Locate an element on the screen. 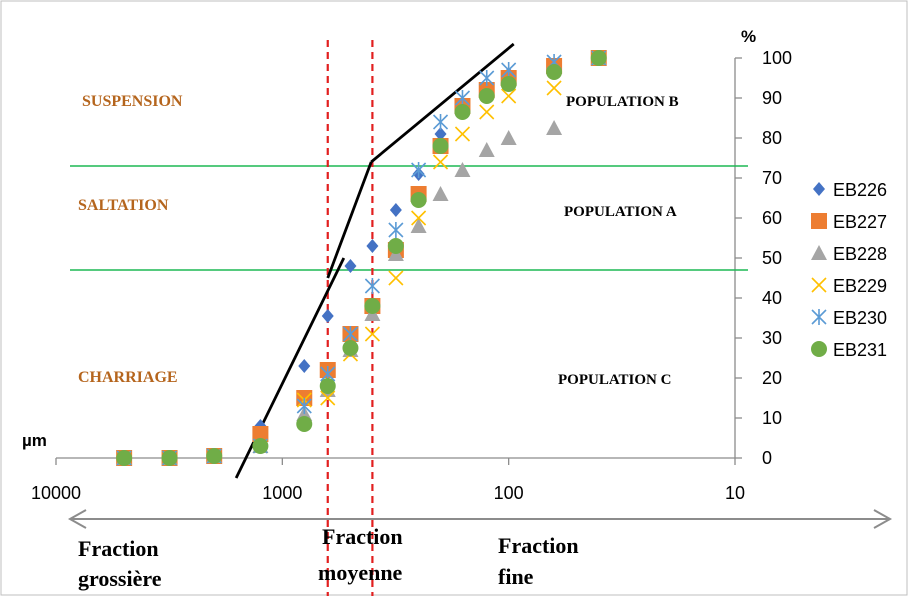 The image size is (908, 596). legend-label: EB230 is located at coordinates (860, 318).